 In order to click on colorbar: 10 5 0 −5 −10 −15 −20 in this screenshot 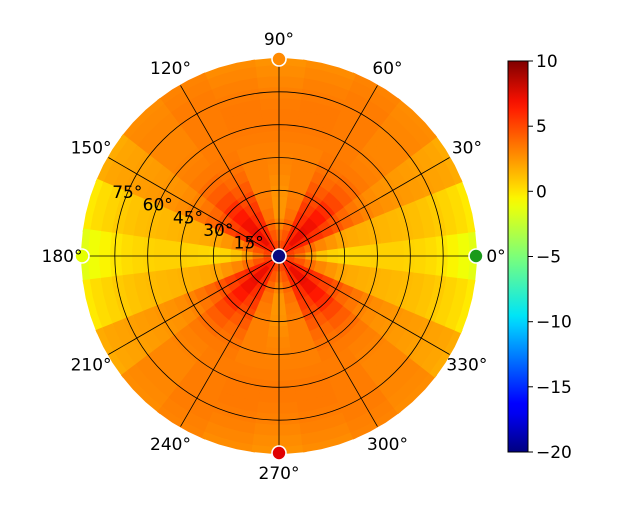, I will do `click(539, 257)`.